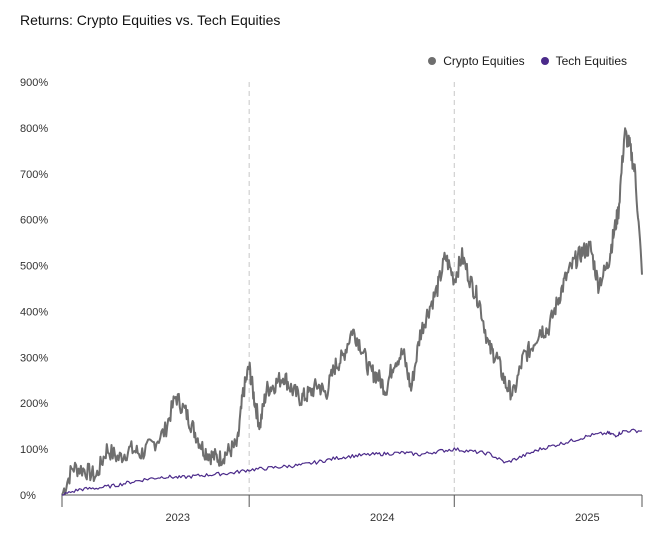 The image size is (665, 533). What do you see at coordinates (527, 61) in the screenshot?
I see `legend: Crypto Equities Tech Equities` at bounding box center [527, 61].